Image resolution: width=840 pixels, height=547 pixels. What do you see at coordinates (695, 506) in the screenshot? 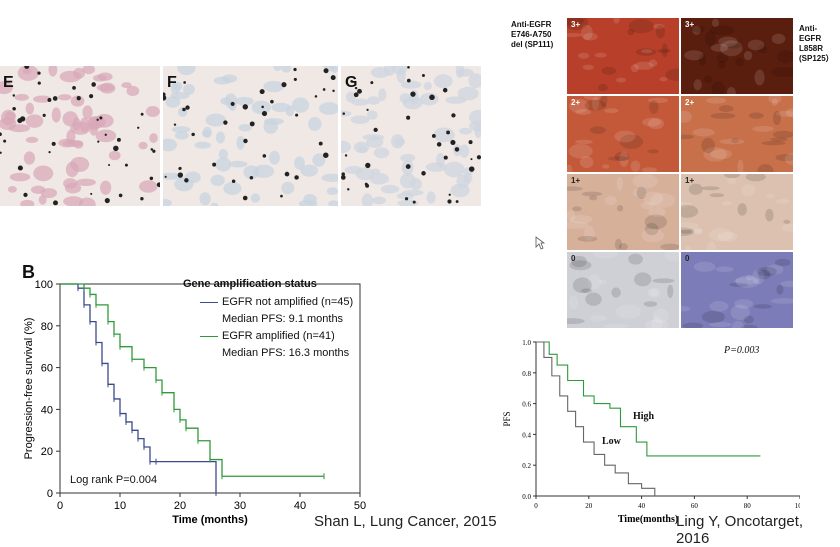
I see `x-tick-label: 60` at bounding box center [695, 506].